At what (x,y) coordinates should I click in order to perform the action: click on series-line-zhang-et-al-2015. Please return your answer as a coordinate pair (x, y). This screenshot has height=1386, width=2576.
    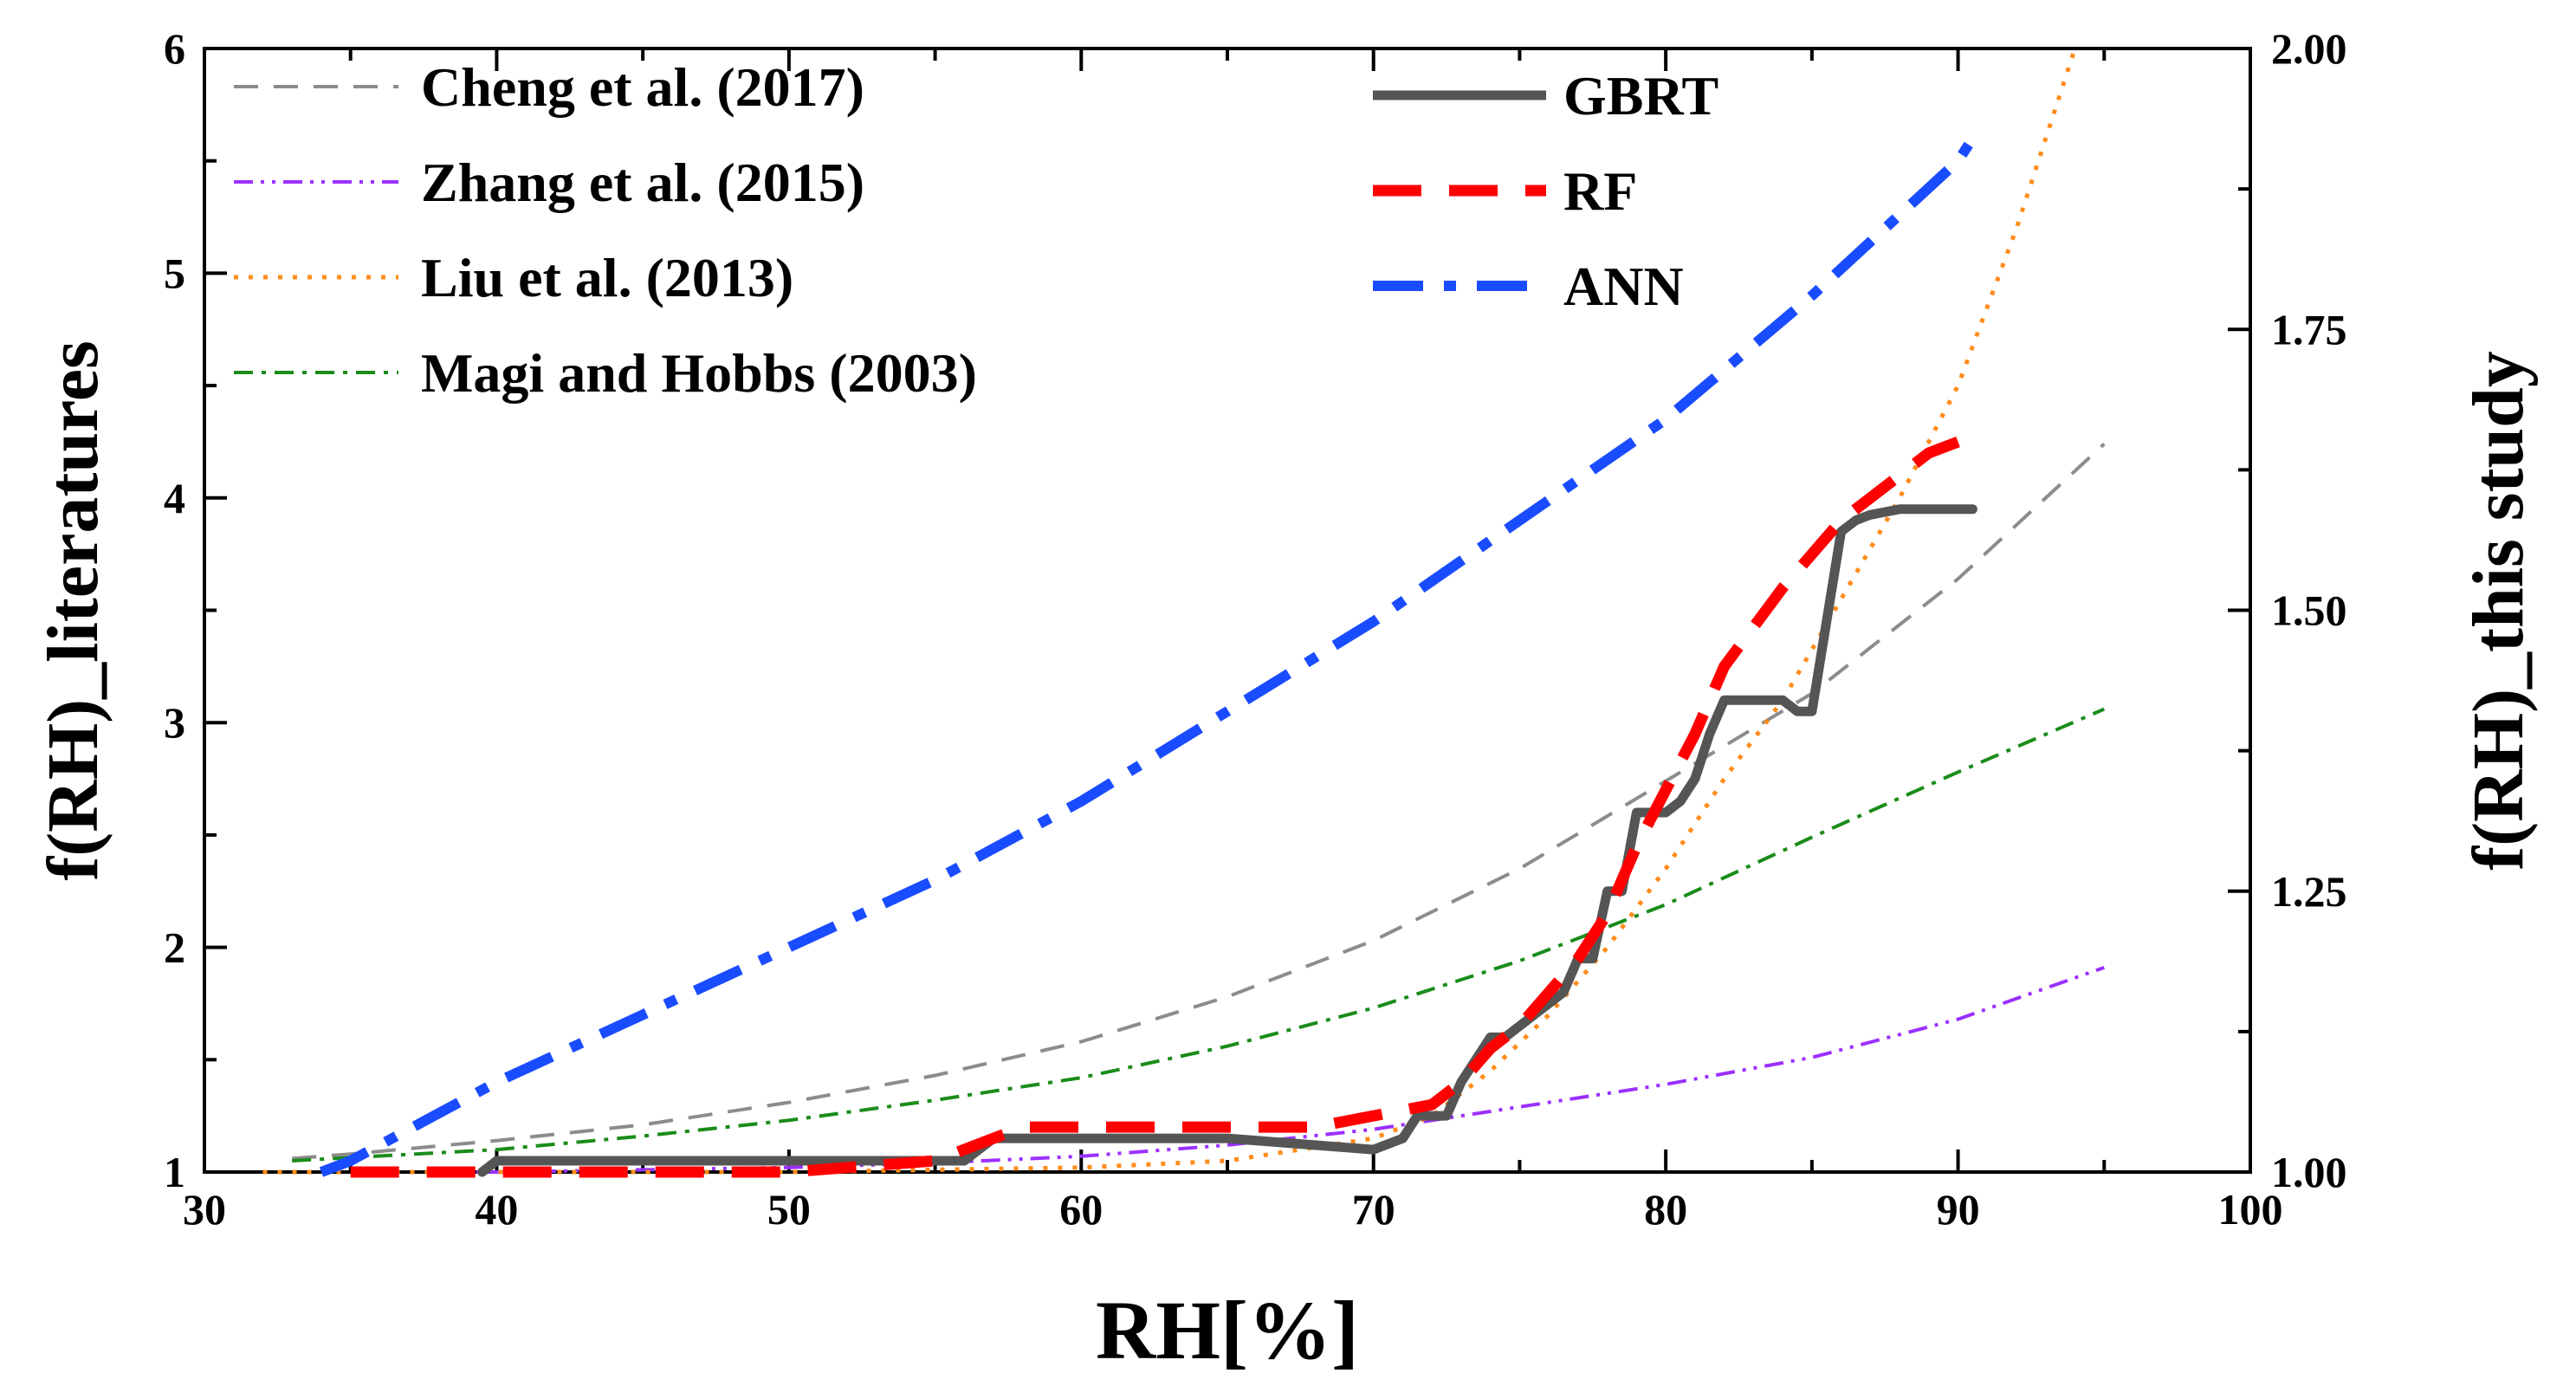
    Looking at the image, I should click on (1271, 1070).